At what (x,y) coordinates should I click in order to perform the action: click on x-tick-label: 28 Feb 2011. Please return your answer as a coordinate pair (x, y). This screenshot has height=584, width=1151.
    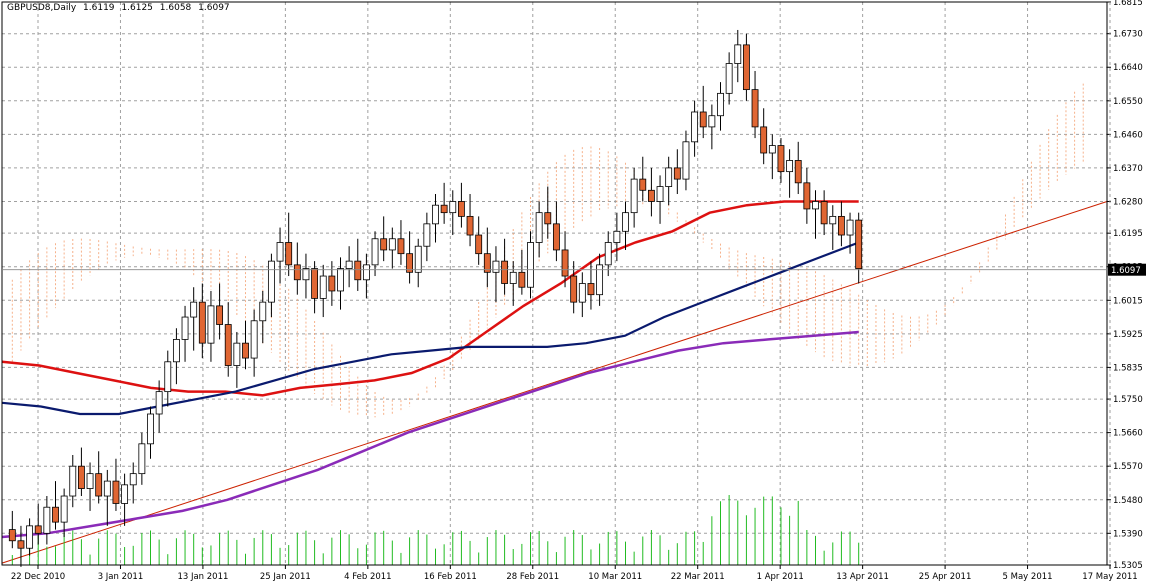
    Looking at the image, I should click on (532, 577).